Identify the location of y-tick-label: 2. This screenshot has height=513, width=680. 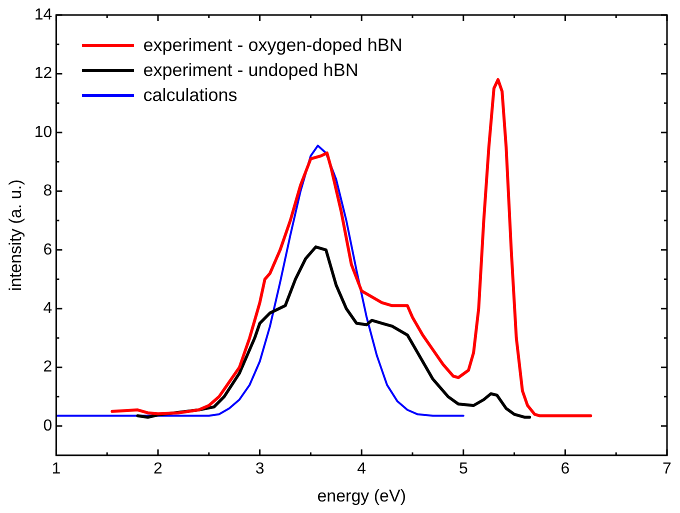
(47, 367).